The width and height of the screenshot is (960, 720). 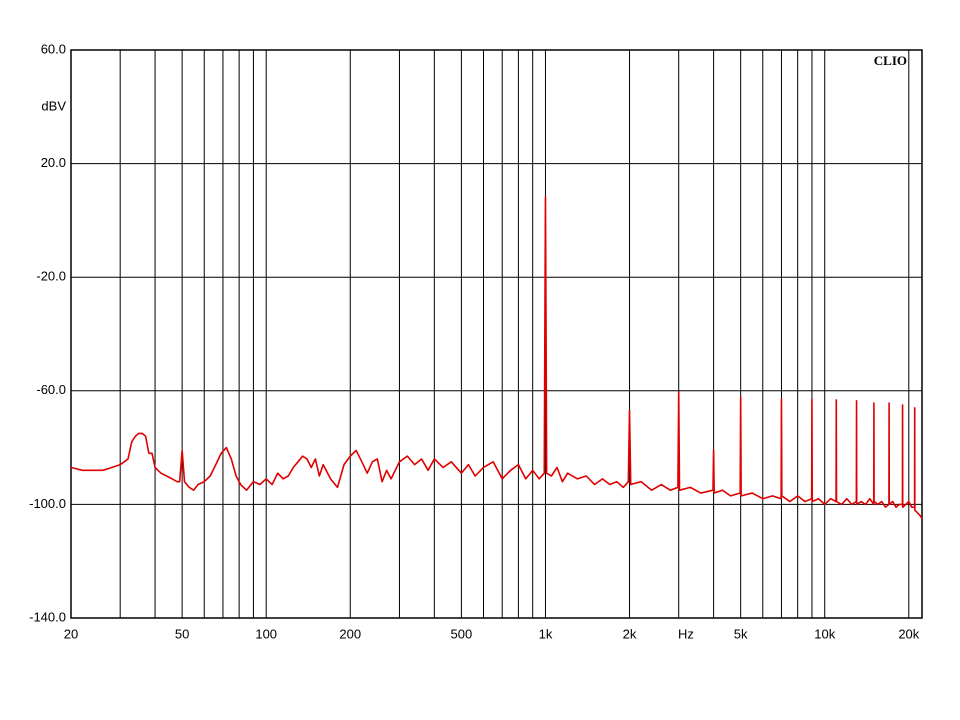 I want to click on x-tick-label: 2k, so click(x=630, y=633).